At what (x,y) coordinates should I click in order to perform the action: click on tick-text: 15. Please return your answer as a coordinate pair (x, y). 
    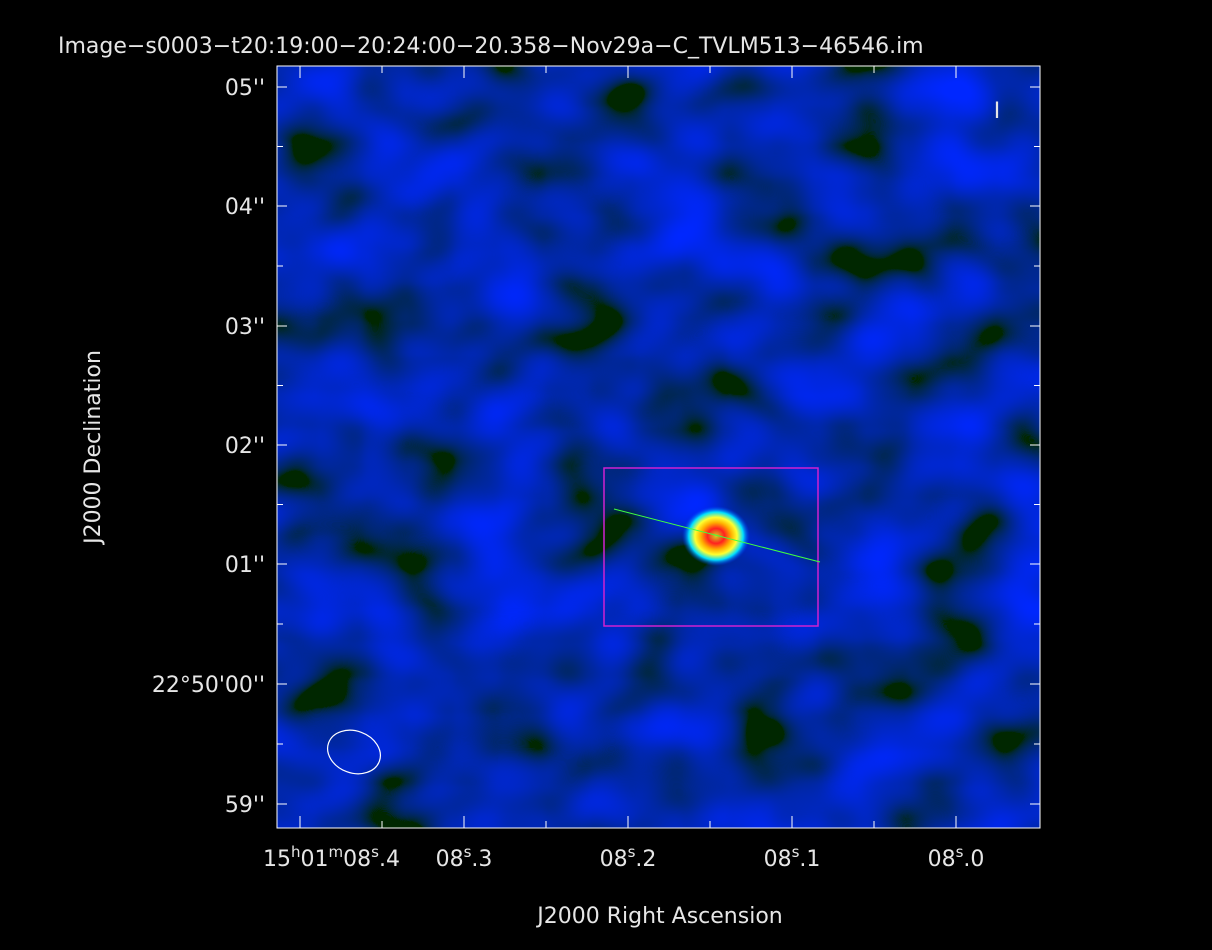
    Looking at the image, I should click on (277, 859).